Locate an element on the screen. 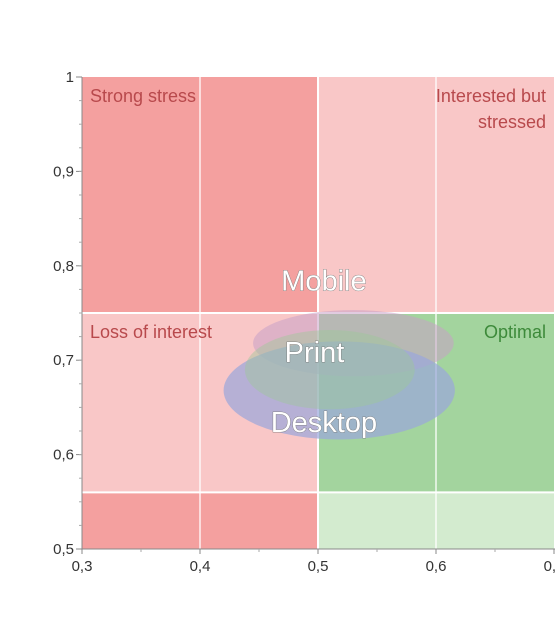 This screenshot has width=555, height=627. zone-label-0-line-0: Strong stress is located at coordinates (143, 96).